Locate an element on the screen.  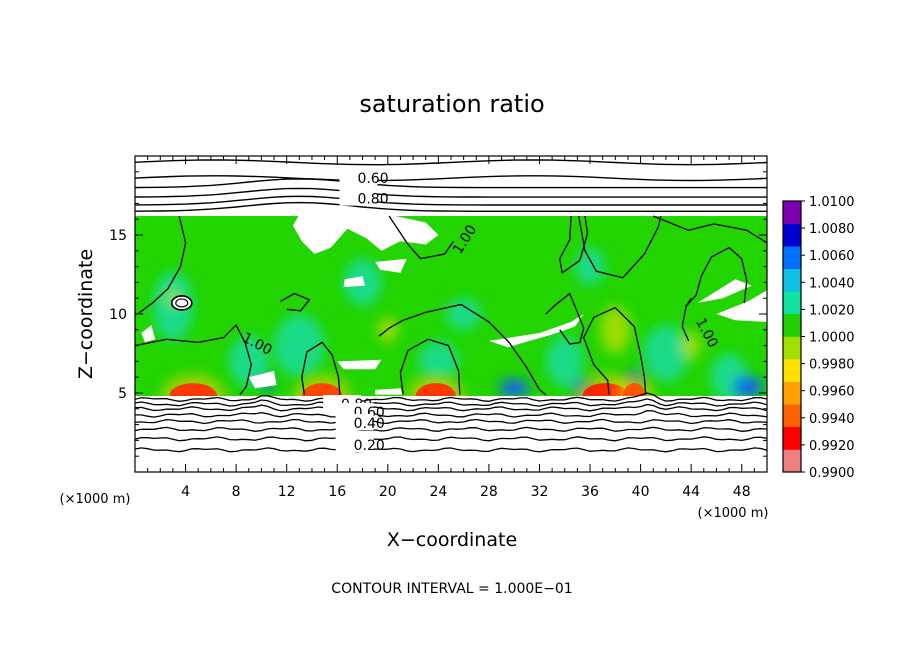
colorbar-tick-label-7: 0.9960 is located at coordinates (832, 392).